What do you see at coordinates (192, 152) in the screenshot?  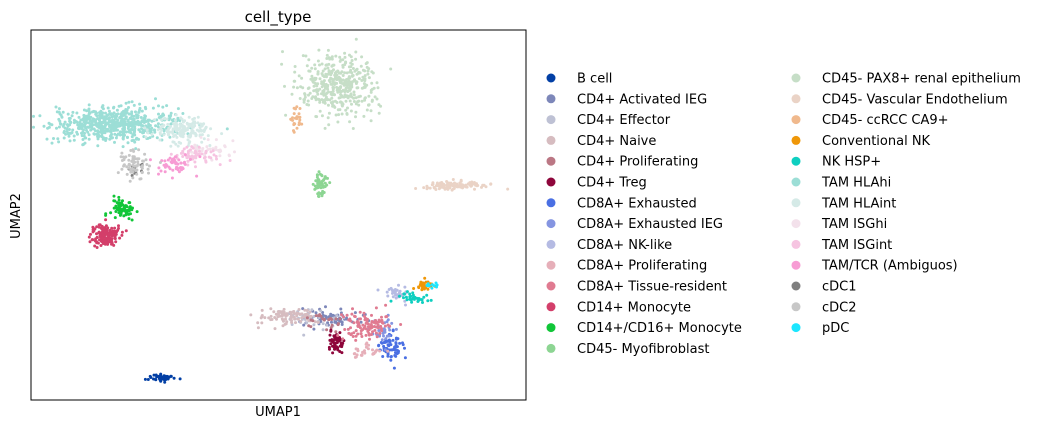 I see `point-tam-isghi` at bounding box center [192, 152].